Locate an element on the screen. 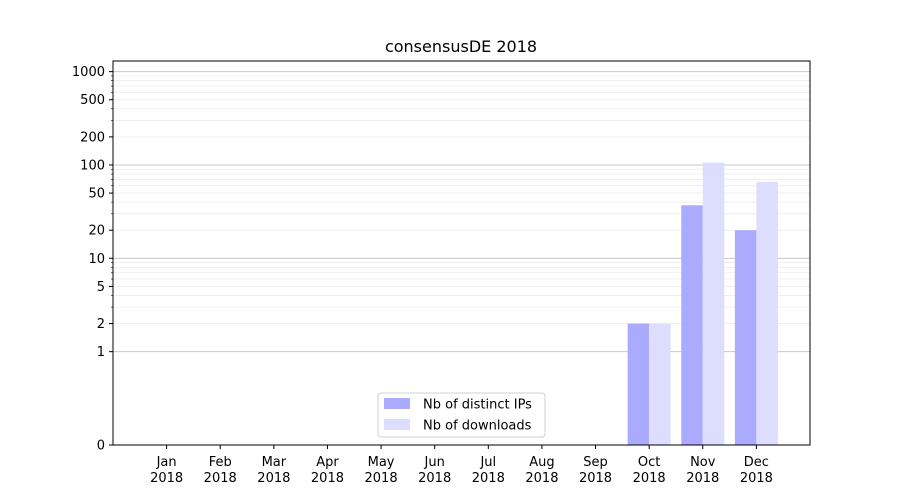  y-tick-label: 10 is located at coordinates (96, 259).